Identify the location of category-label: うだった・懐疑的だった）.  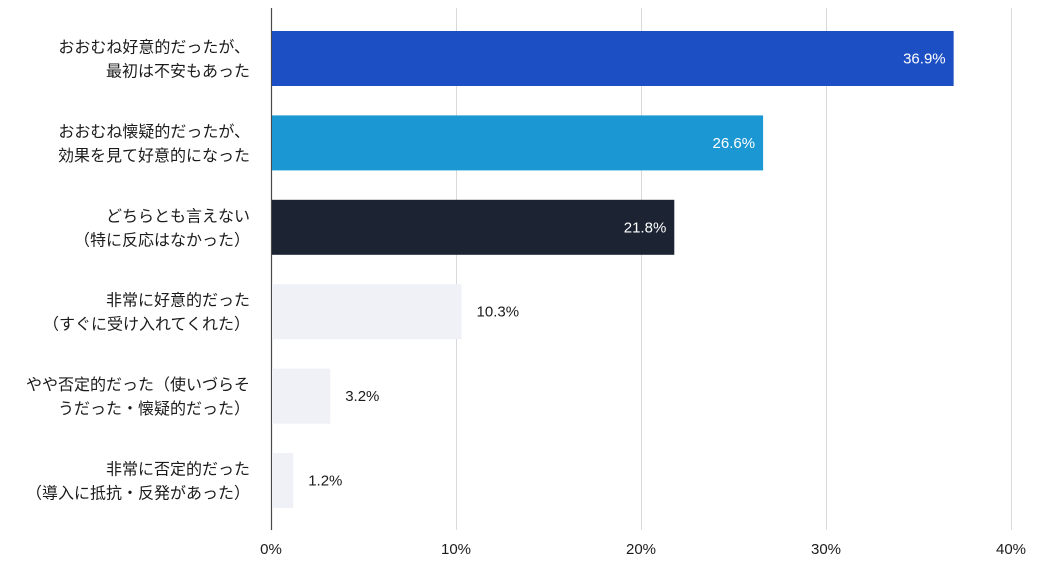
(154, 408).